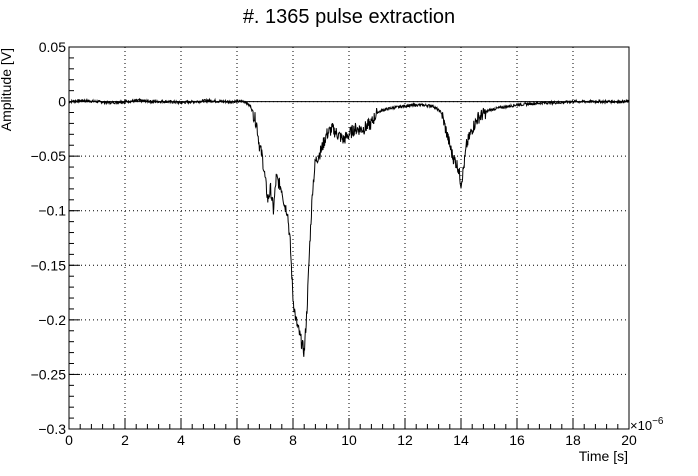 This screenshot has width=698, height=476. What do you see at coordinates (293, 440) in the screenshot?
I see `x-tick-label: 8` at bounding box center [293, 440].